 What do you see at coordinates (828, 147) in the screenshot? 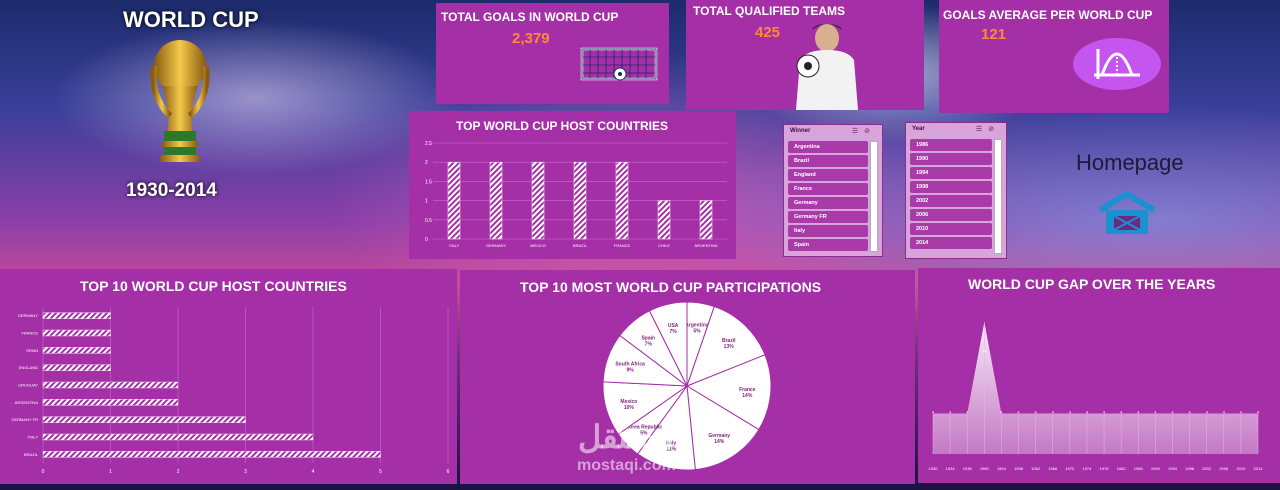
I see `slicer-item: Argentina` at bounding box center [828, 147].